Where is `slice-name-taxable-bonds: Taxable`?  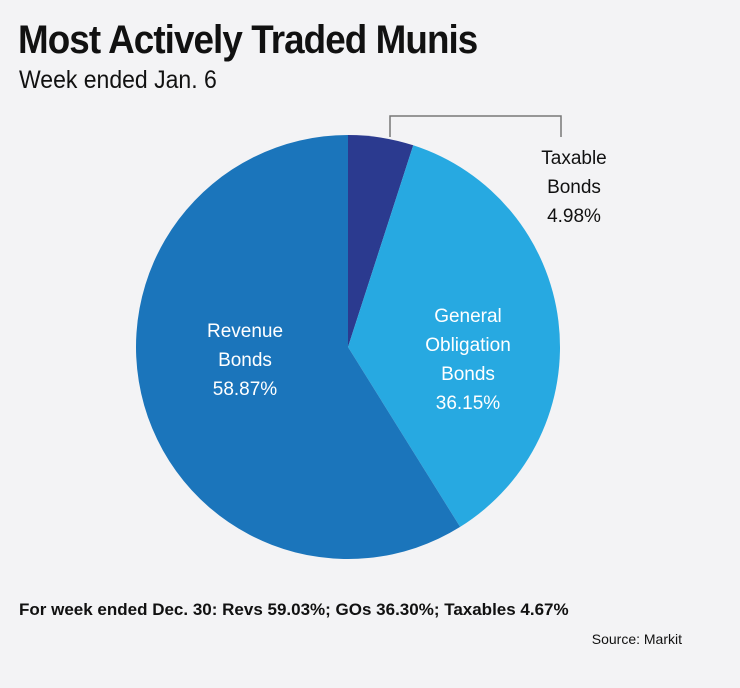 slice-name-taxable-bonds: Taxable is located at coordinates (574, 158).